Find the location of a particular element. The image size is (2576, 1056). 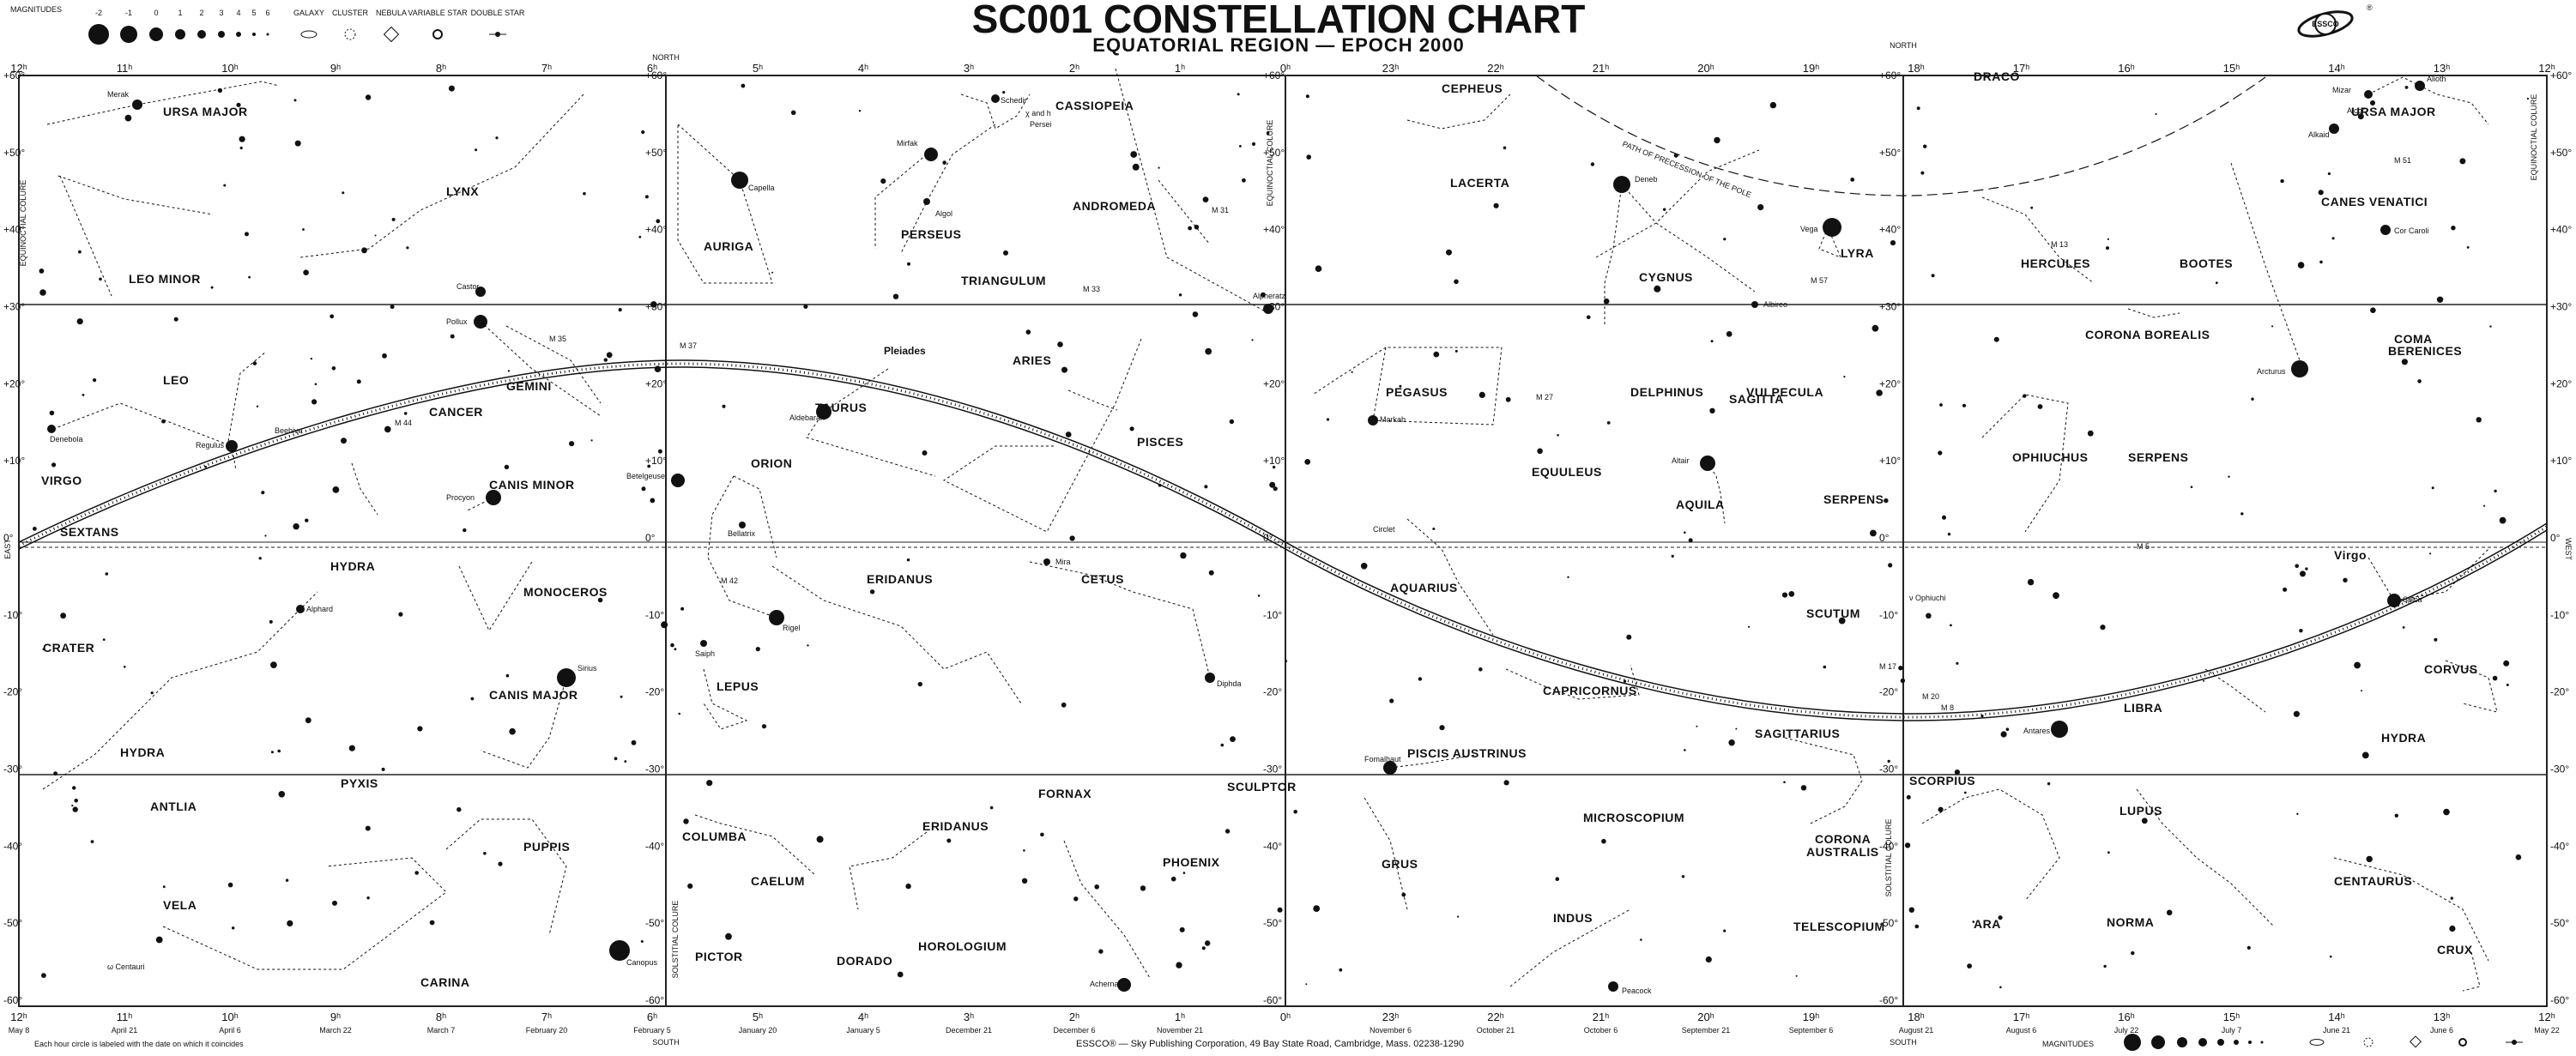

star-label-deneb: Deneb is located at coordinates (1646, 180).